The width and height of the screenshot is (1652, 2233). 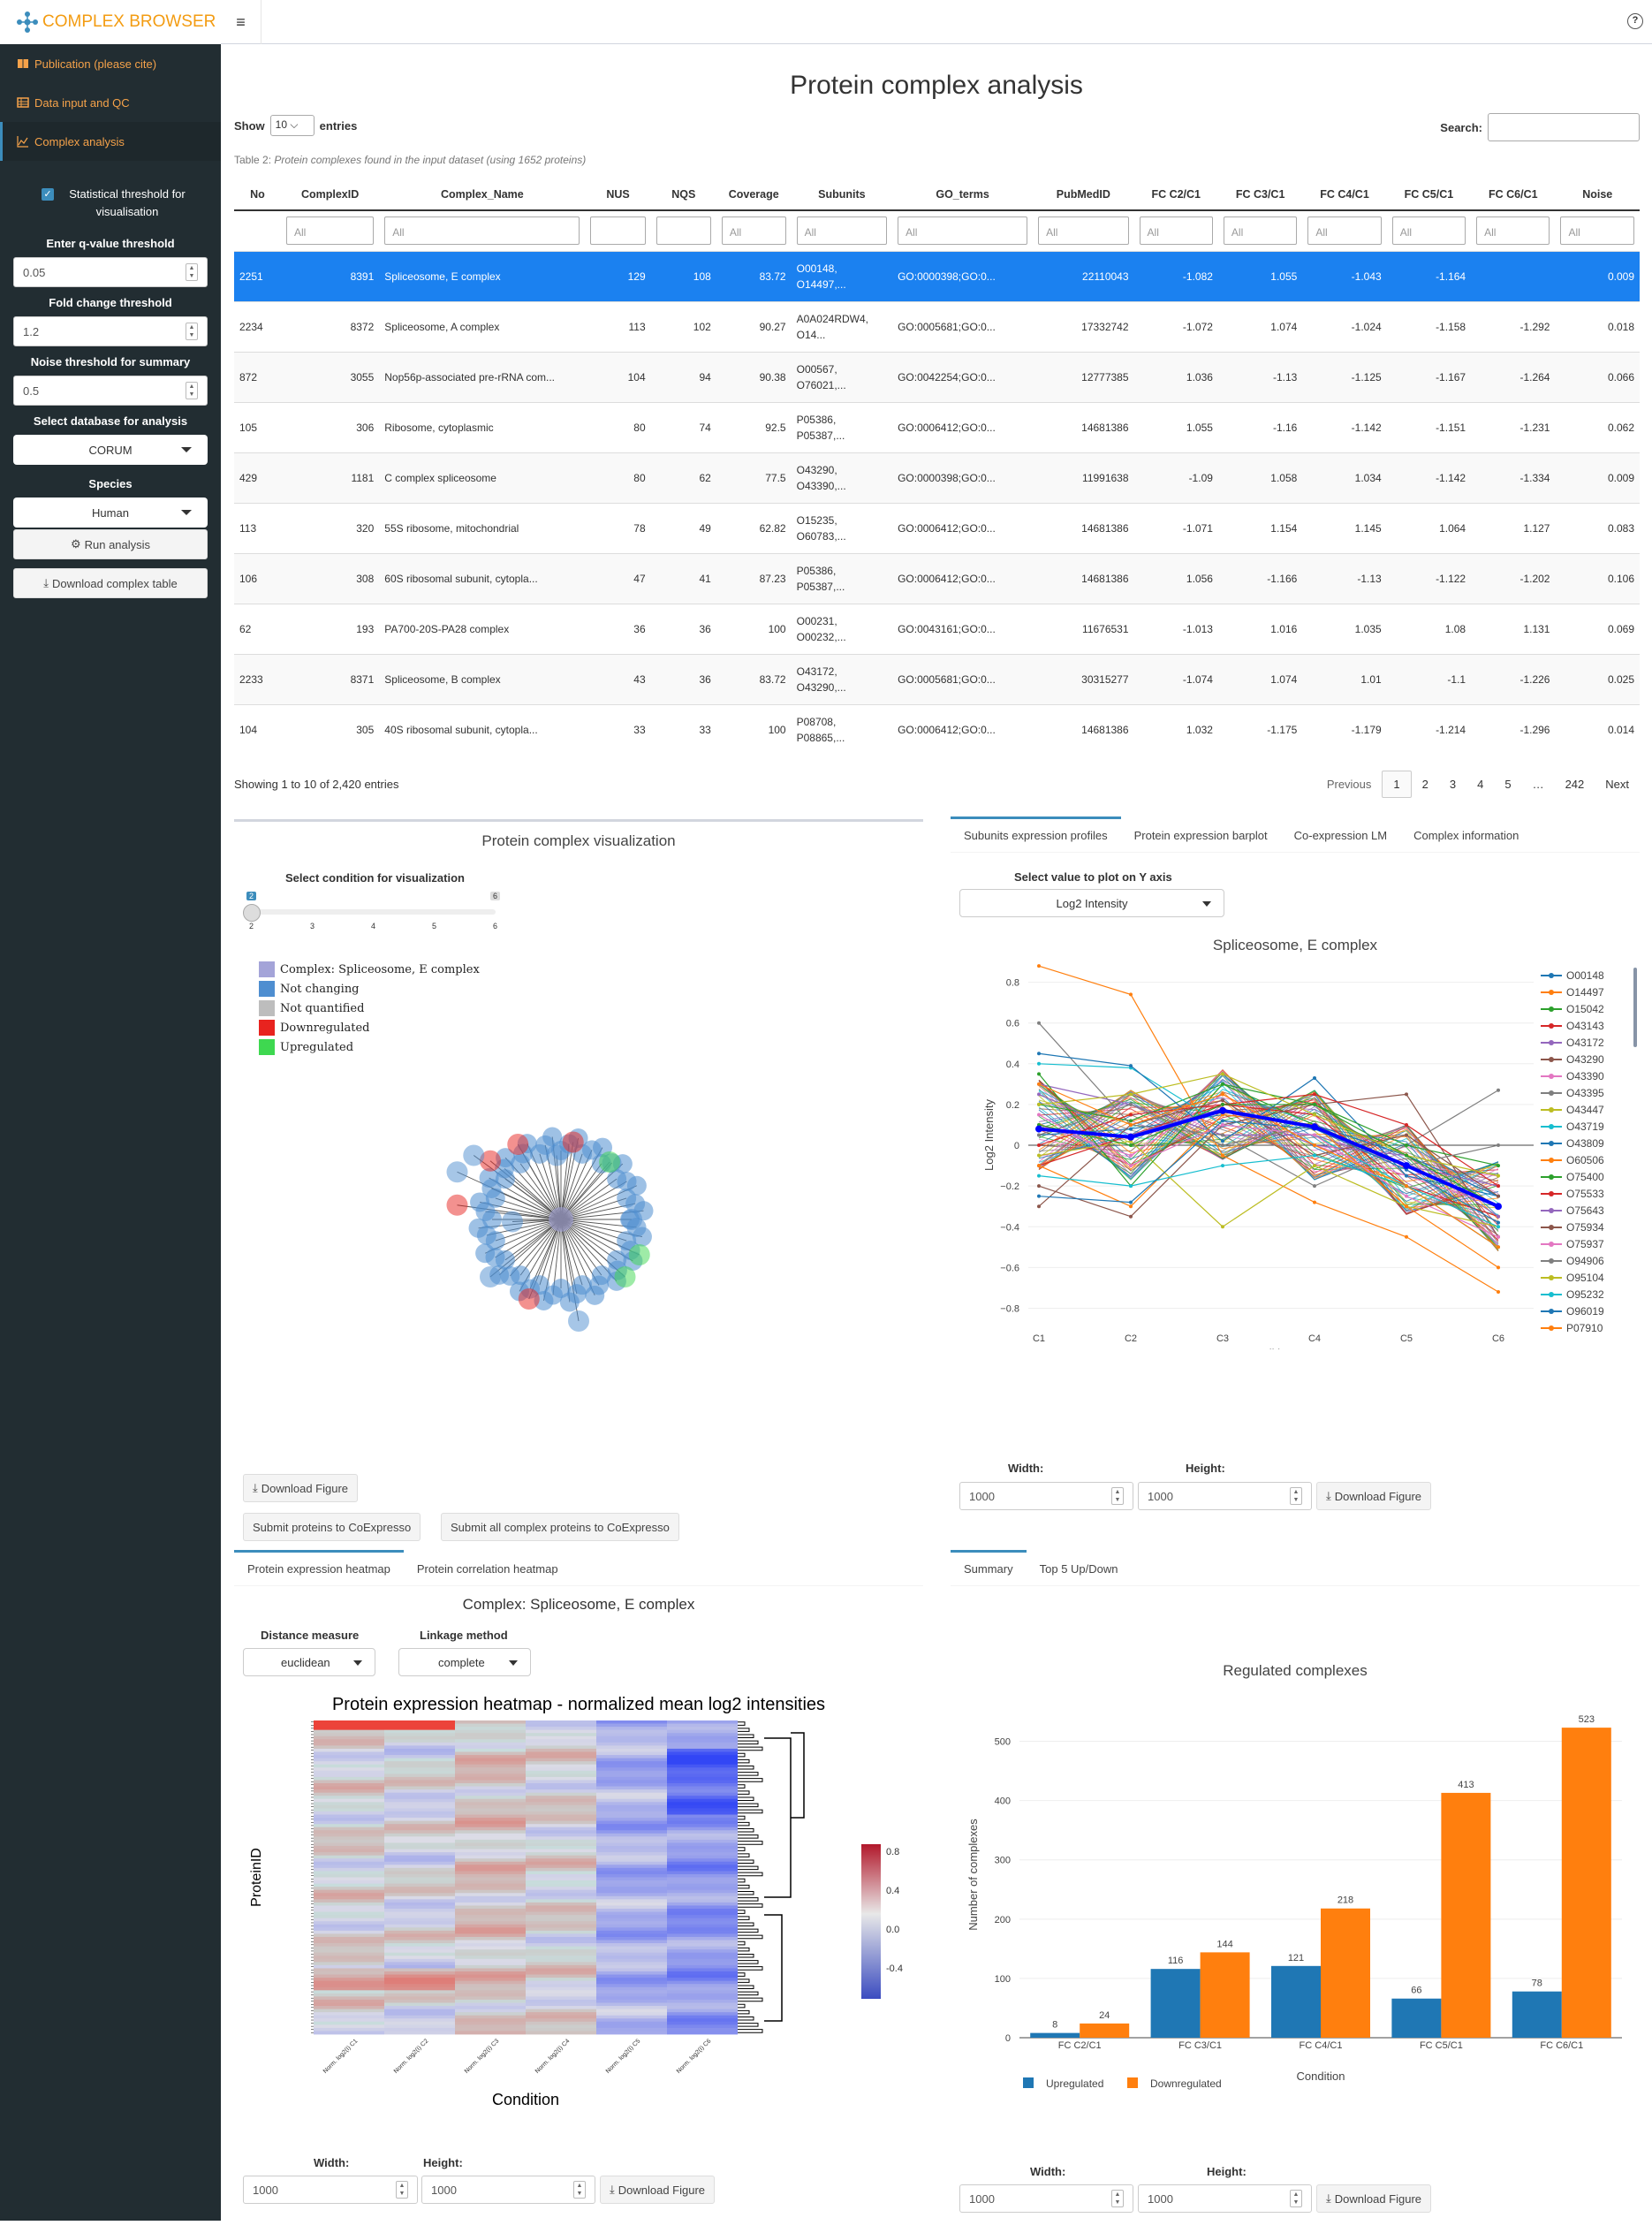 What do you see at coordinates (110, 63) in the screenshot?
I see `sidebar-item-publication: Publication (please cite)` at bounding box center [110, 63].